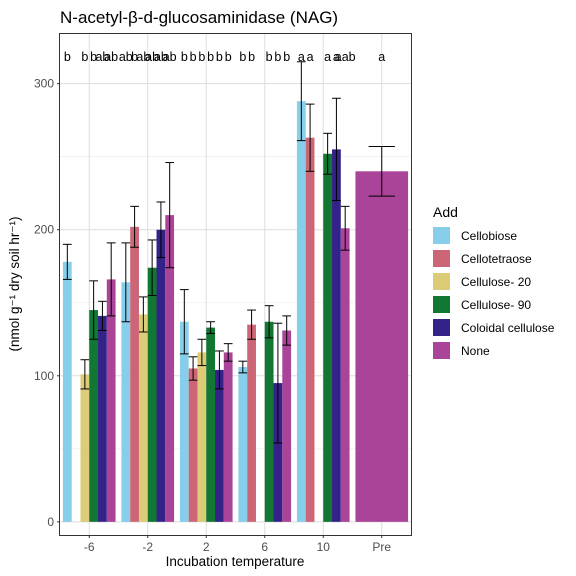 This screenshot has width=576, height=576. I want to click on legend-label: Cellobiose, so click(489, 236).